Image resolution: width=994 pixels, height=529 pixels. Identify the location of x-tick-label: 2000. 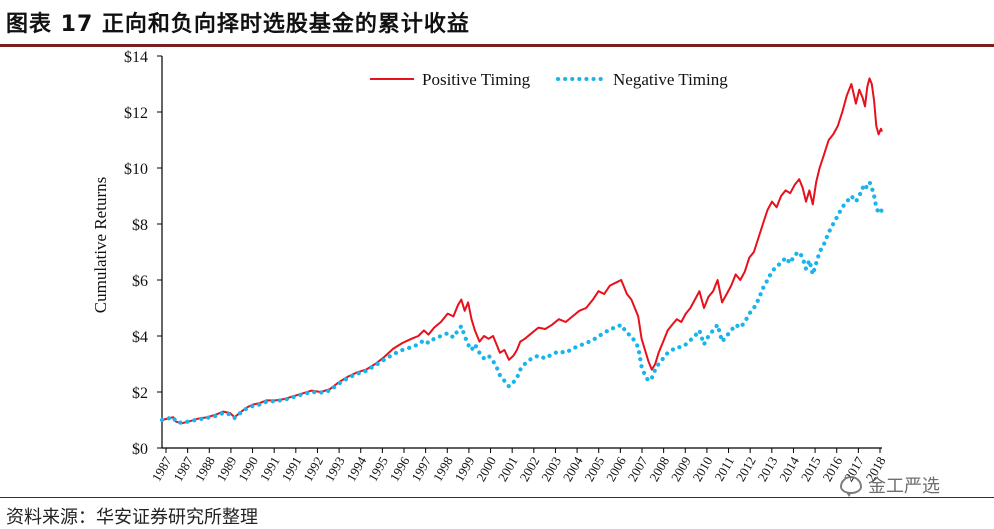
(486, 469).